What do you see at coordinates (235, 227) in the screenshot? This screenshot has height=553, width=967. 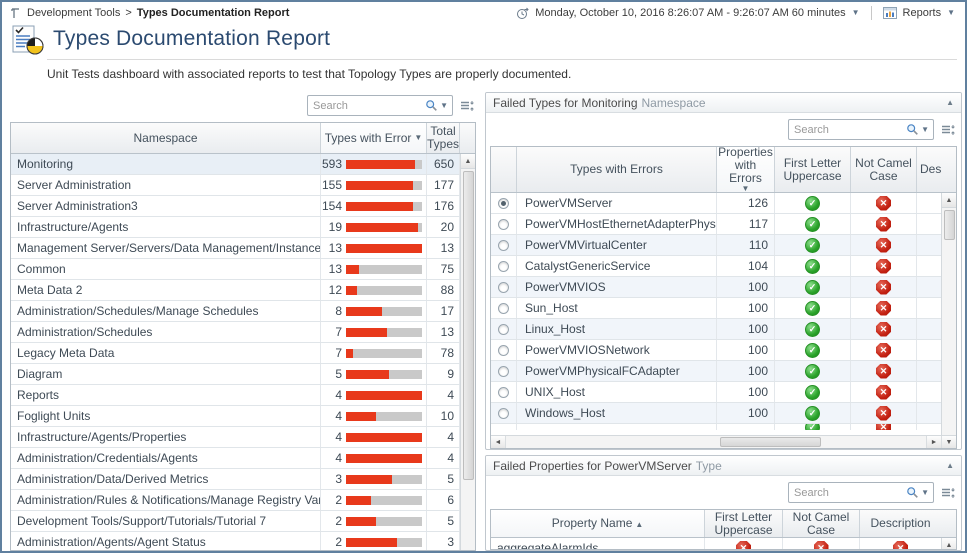 I see `namespace-row: Infrastructure/Agents 19 20` at bounding box center [235, 227].